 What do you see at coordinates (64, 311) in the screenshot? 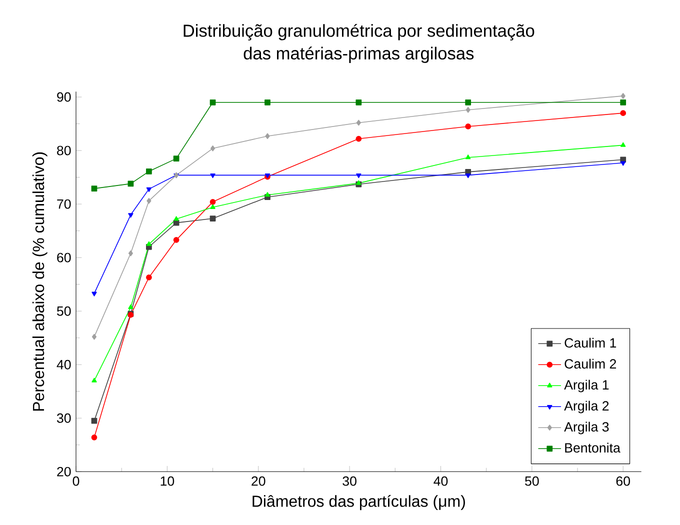
I see `y-tick-label: 50` at bounding box center [64, 311].